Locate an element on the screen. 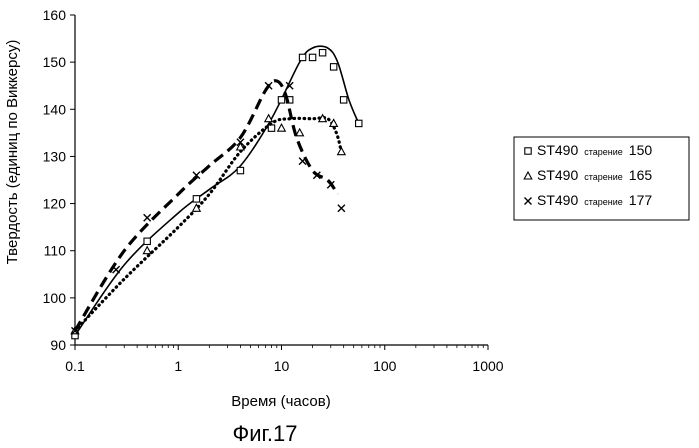 This screenshot has height=448, width=699. x-axis-ticks: 0.1 1 10 100 1000 is located at coordinates (284, 359).